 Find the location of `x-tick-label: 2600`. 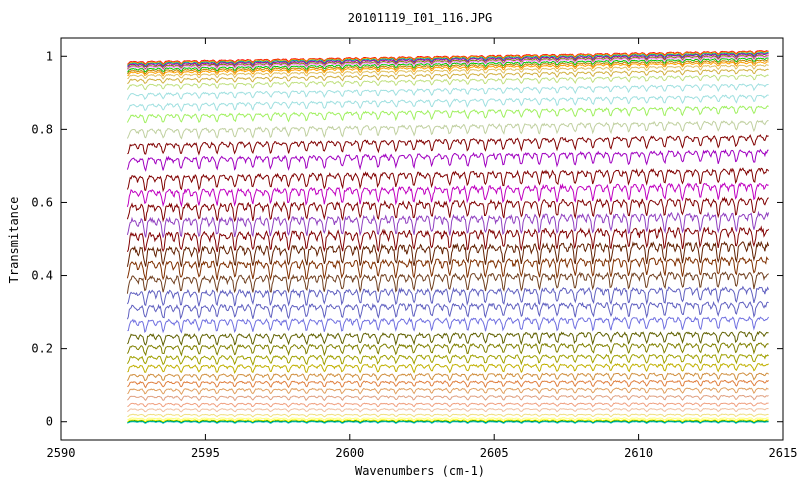

x-tick-label: 2600 is located at coordinates (349, 453).